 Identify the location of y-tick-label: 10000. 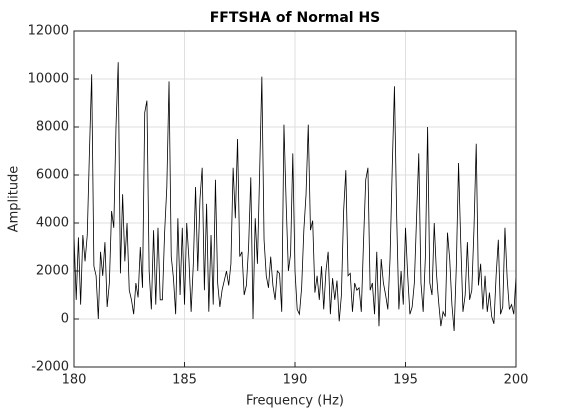
(48, 79).